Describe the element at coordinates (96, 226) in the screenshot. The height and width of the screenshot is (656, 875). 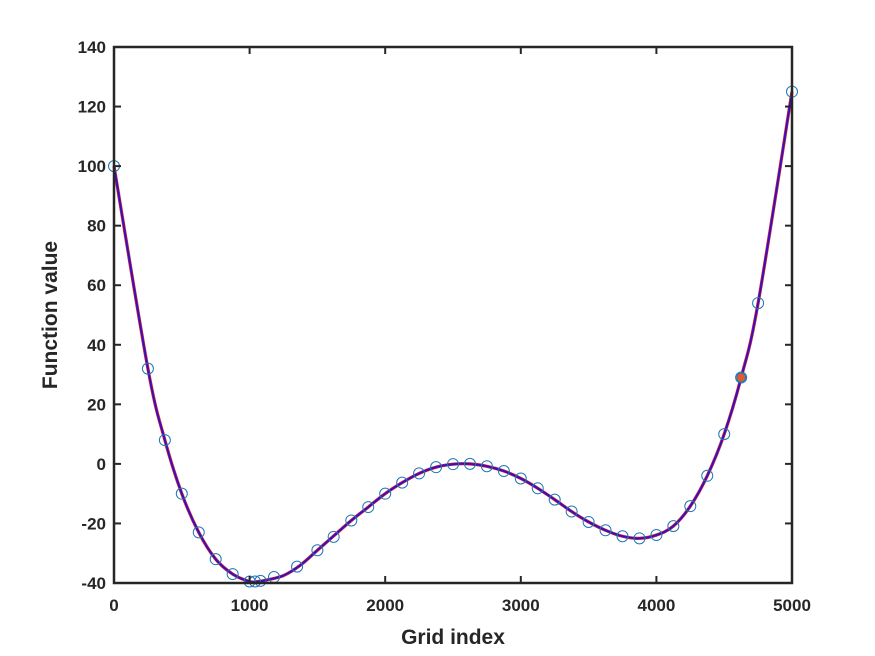
I see `y-tick-label: 80` at that location.